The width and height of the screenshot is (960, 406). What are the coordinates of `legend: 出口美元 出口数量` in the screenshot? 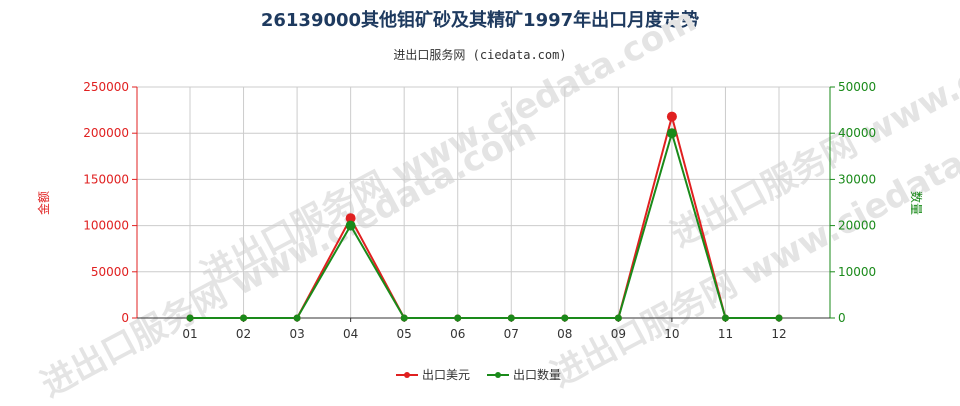 It's located at (478, 374).